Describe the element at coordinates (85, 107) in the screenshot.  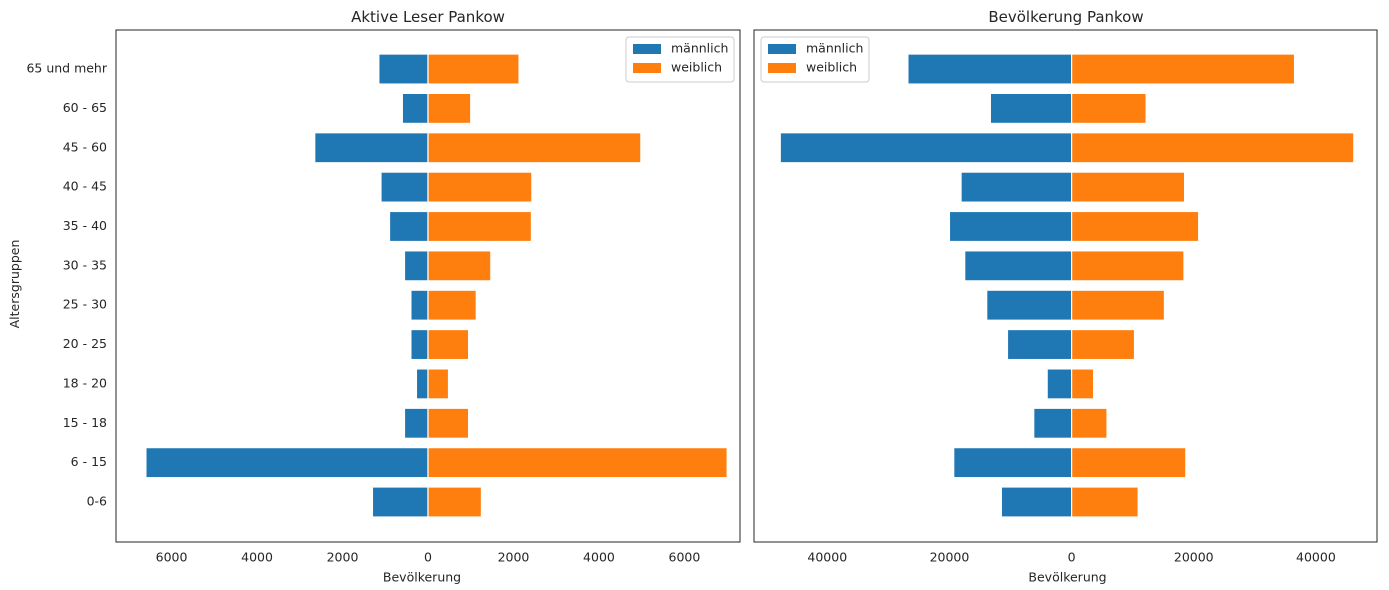
I see `y-tick-label: 60 - 65` at that location.